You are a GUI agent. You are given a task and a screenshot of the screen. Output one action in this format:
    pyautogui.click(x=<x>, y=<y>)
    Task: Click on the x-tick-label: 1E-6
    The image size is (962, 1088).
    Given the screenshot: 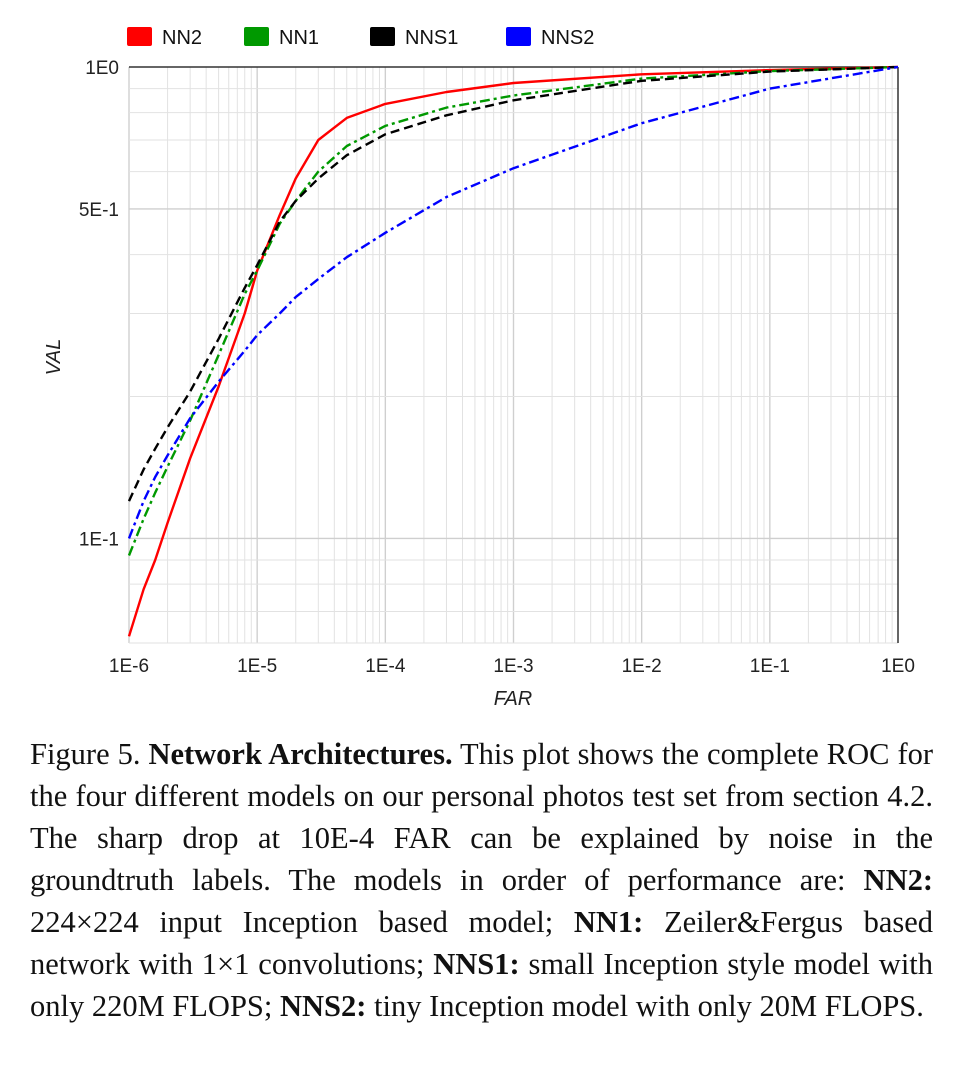 What is the action you would take?
    pyautogui.click(x=129, y=666)
    